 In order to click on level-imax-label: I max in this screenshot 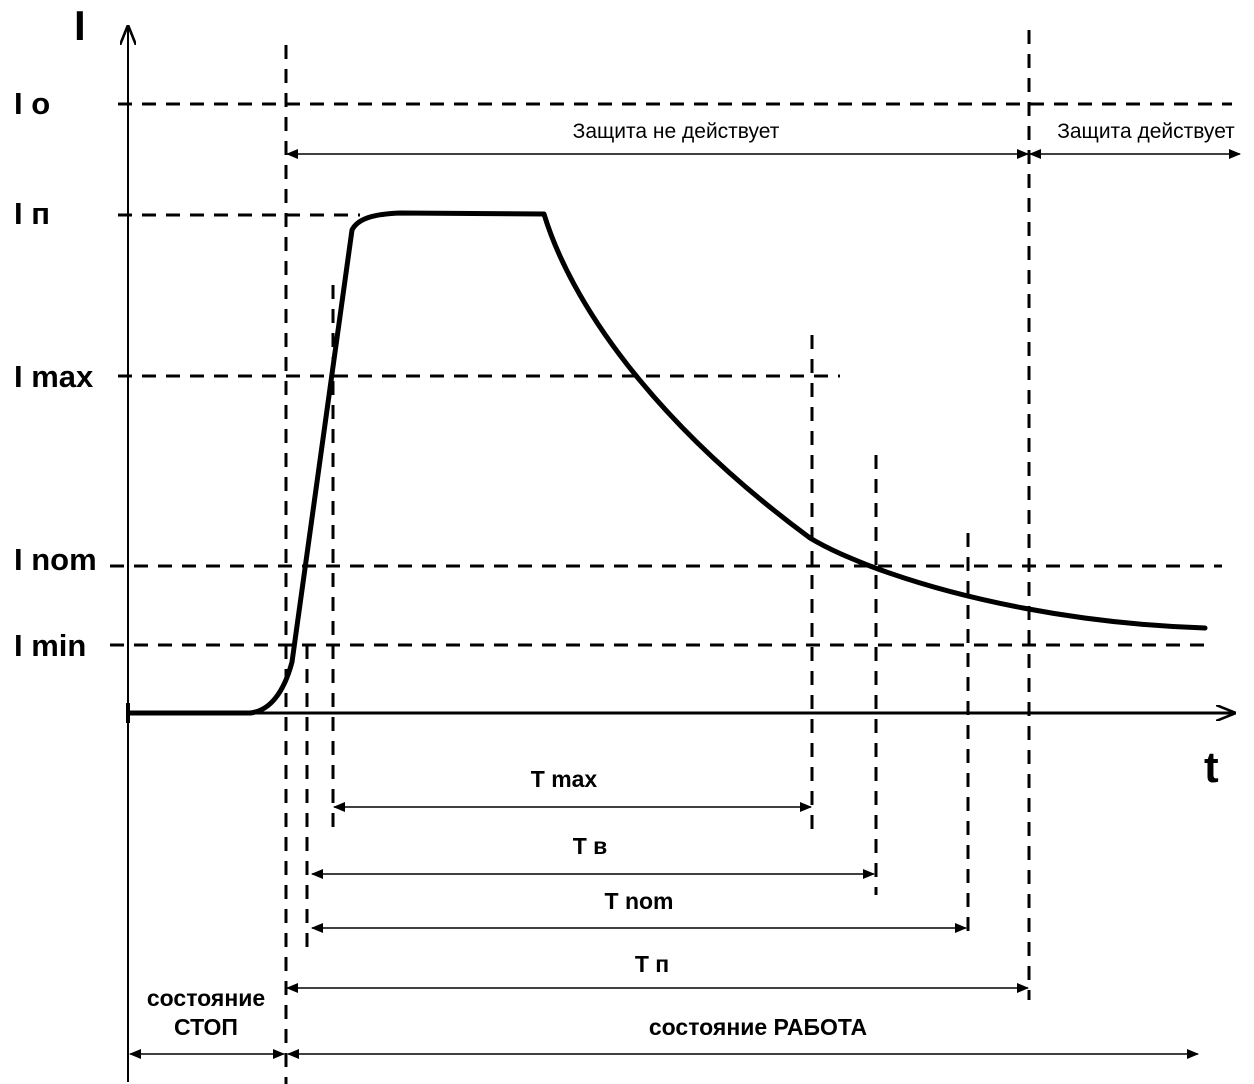, I will do `click(54, 376)`.